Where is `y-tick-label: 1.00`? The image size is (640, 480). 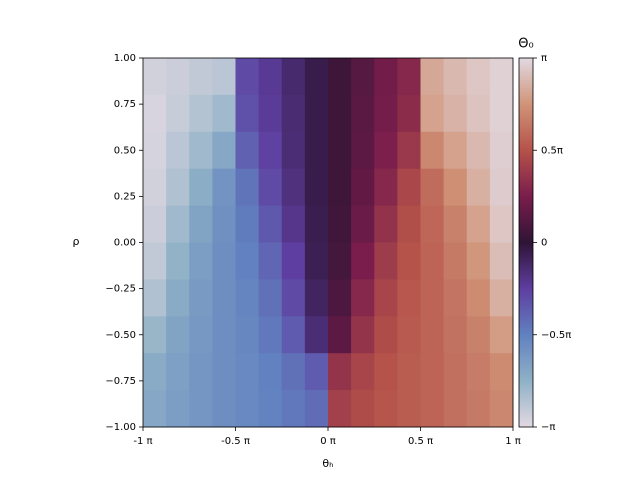
y-tick-label: 1.00 is located at coordinates (125, 58).